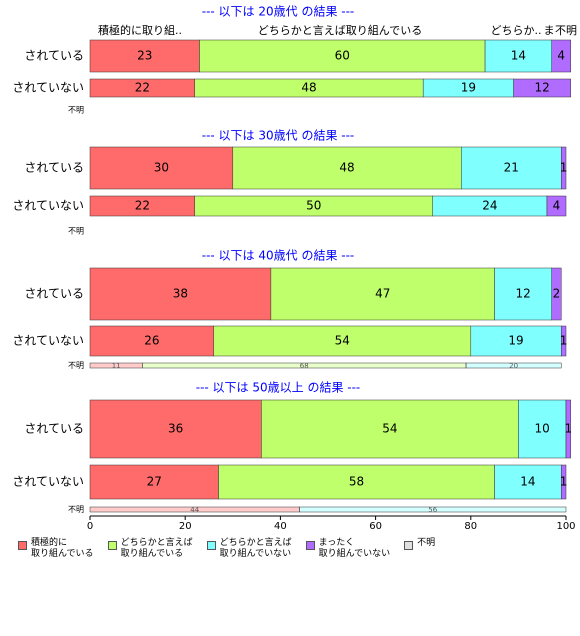  I want to click on header-label: 積極的に取り組.., so click(140, 30).